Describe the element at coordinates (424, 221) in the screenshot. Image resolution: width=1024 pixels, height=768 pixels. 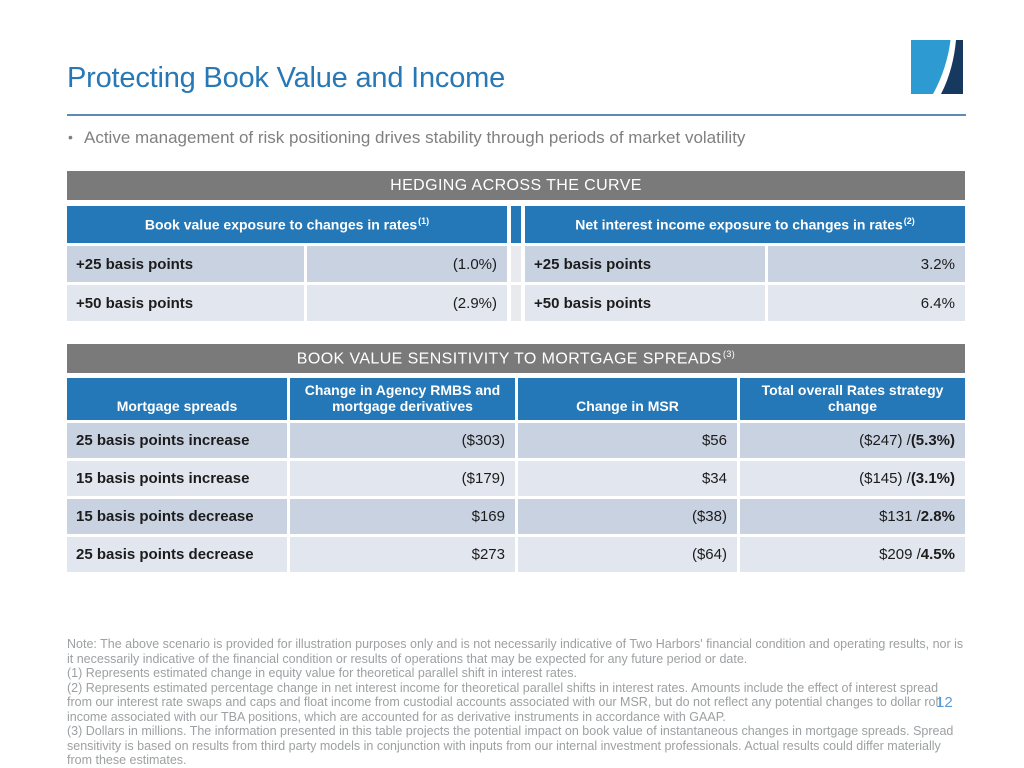
I see `footnote-ref-1: (1)` at that location.